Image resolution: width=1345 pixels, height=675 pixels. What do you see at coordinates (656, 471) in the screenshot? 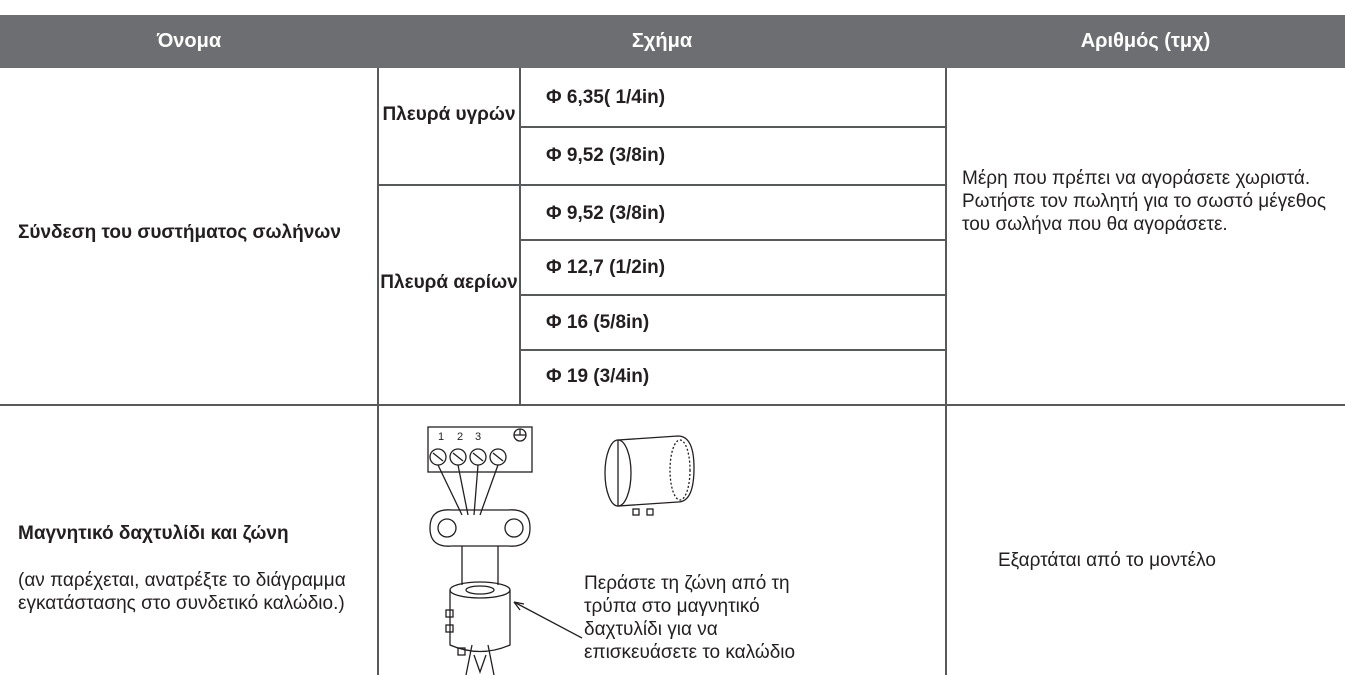
I see `ferrite-ring` at bounding box center [656, 471].